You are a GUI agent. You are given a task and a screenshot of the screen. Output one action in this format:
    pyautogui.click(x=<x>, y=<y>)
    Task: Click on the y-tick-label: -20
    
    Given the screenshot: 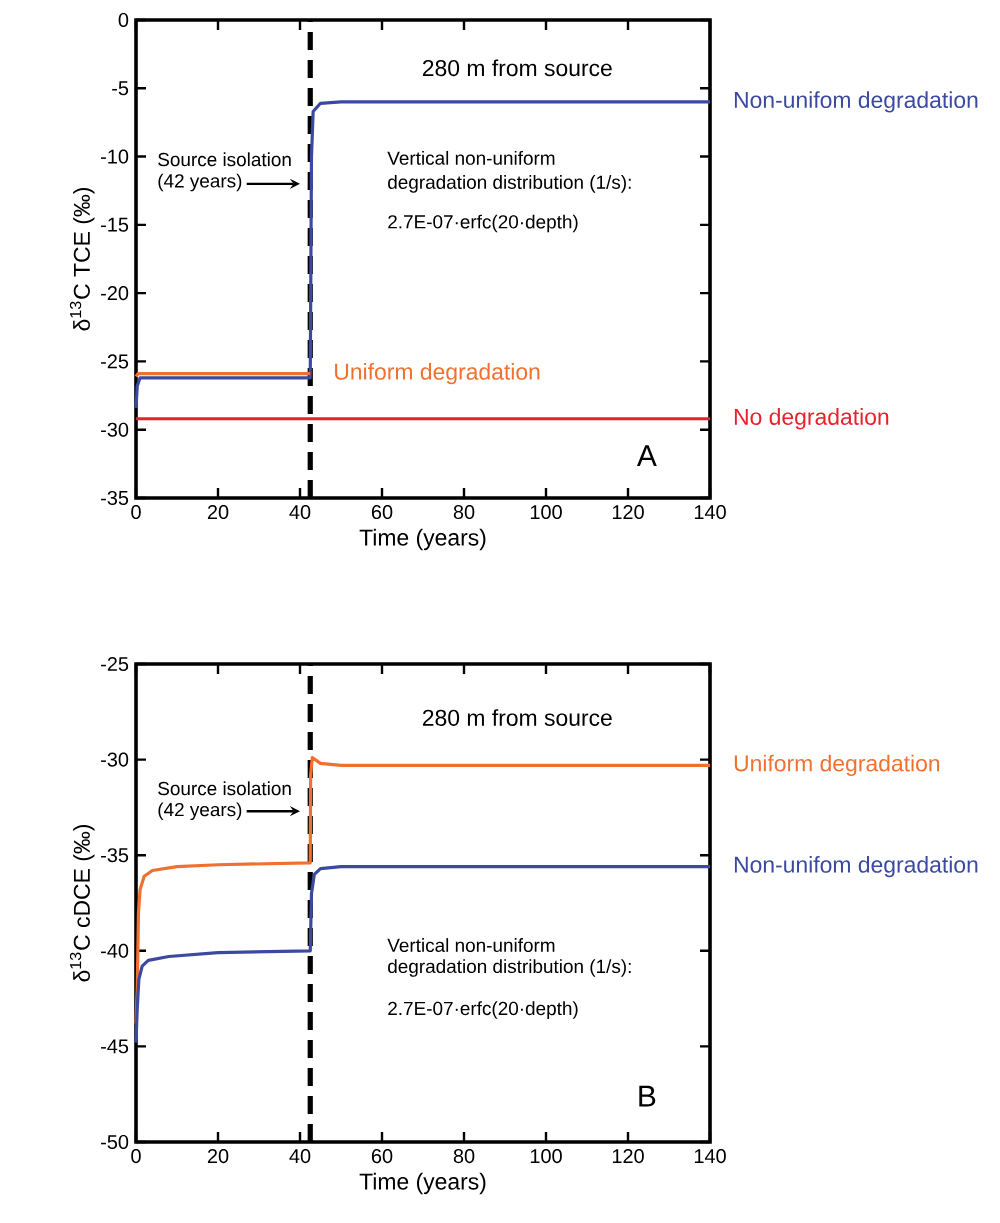 What is the action you would take?
    pyautogui.click(x=115, y=293)
    